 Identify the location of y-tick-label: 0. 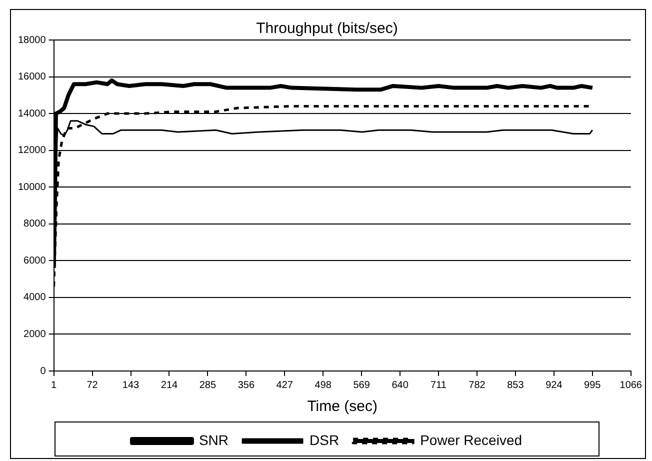
(43, 371).